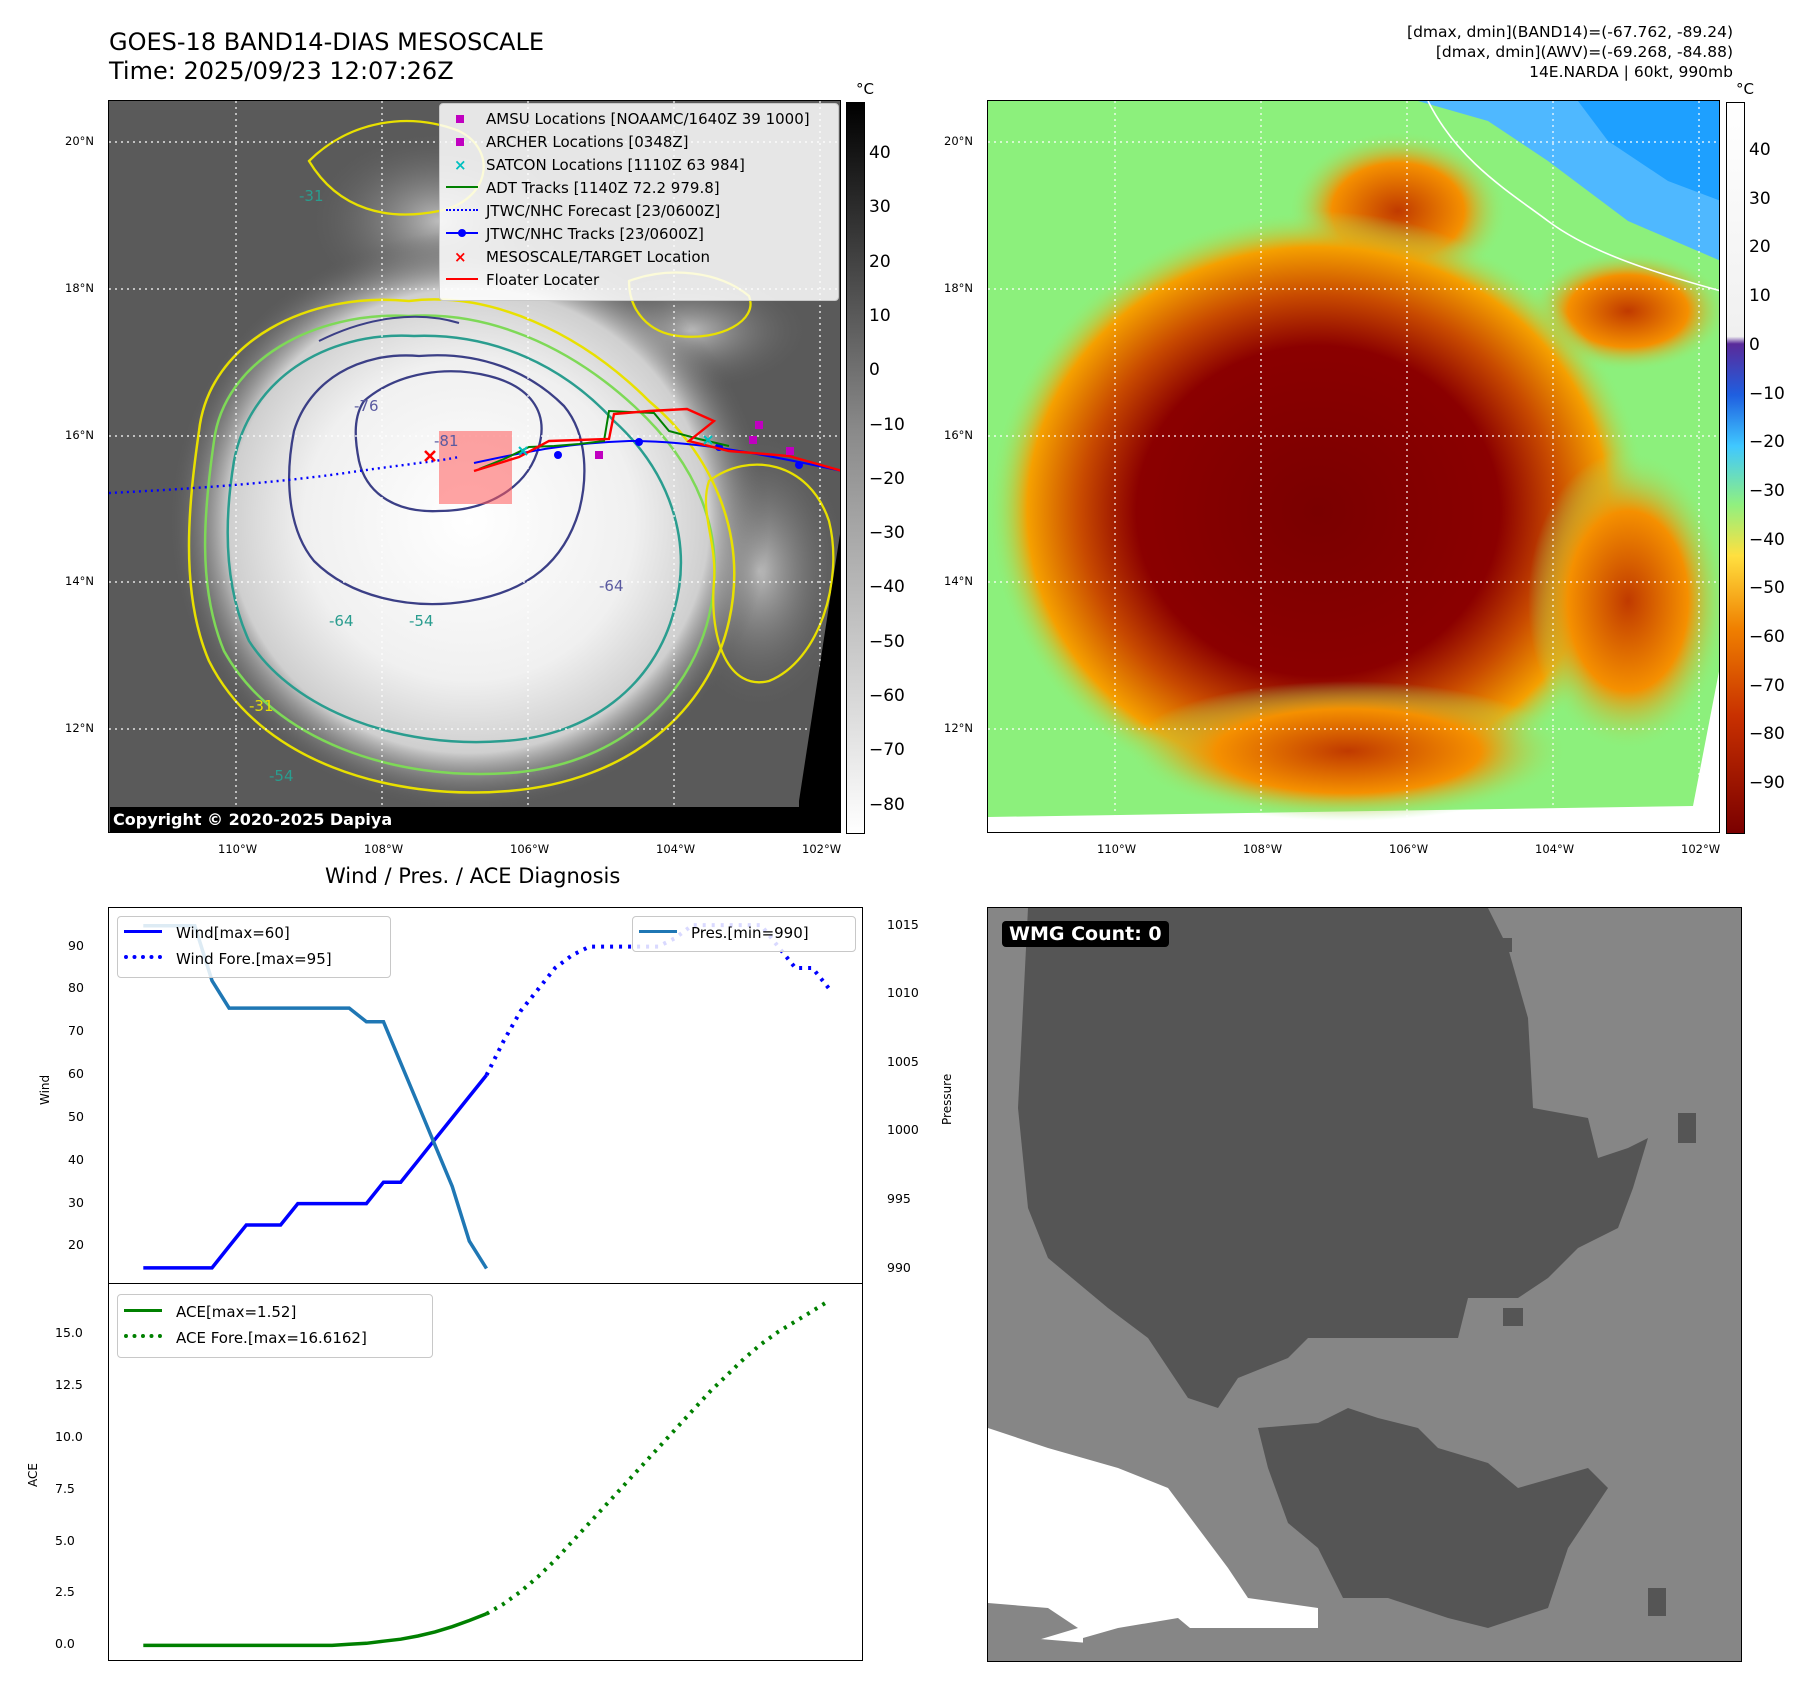  Describe the element at coordinates (446, 441) in the screenshot. I see `contour-label: -81` at that location.